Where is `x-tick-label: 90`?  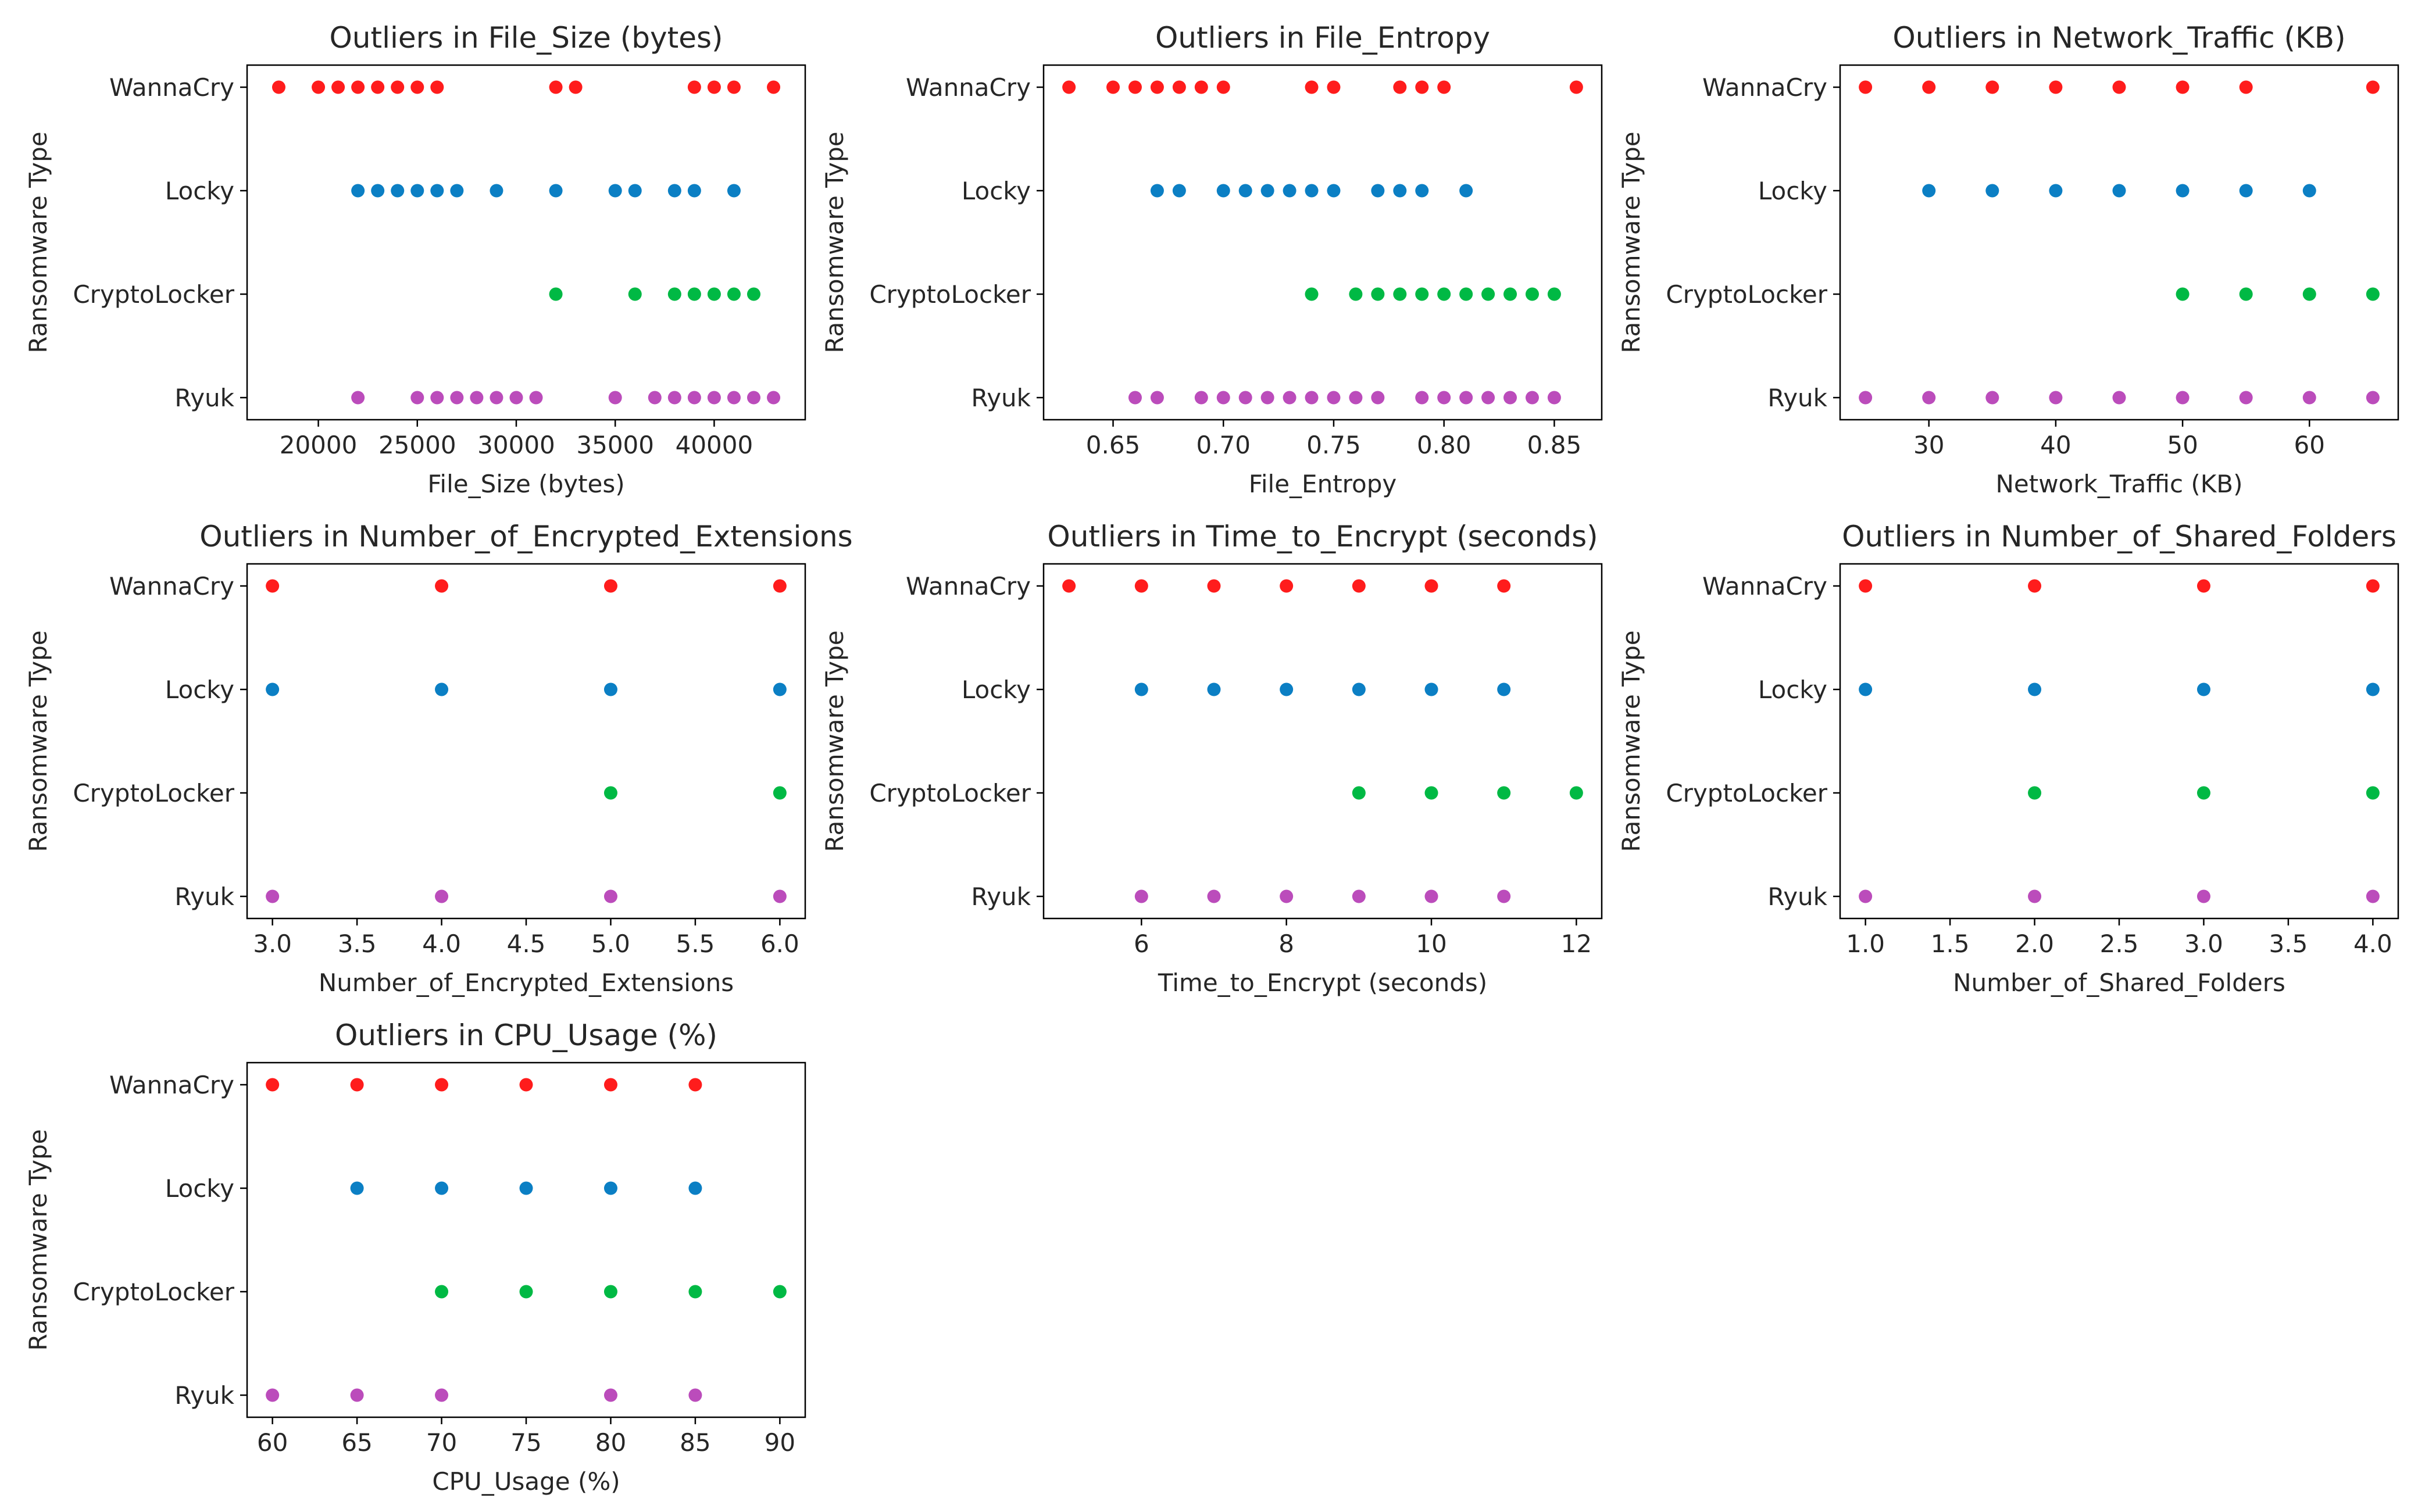 x-tick-label: 90 is located at coordinates (780, 1443).